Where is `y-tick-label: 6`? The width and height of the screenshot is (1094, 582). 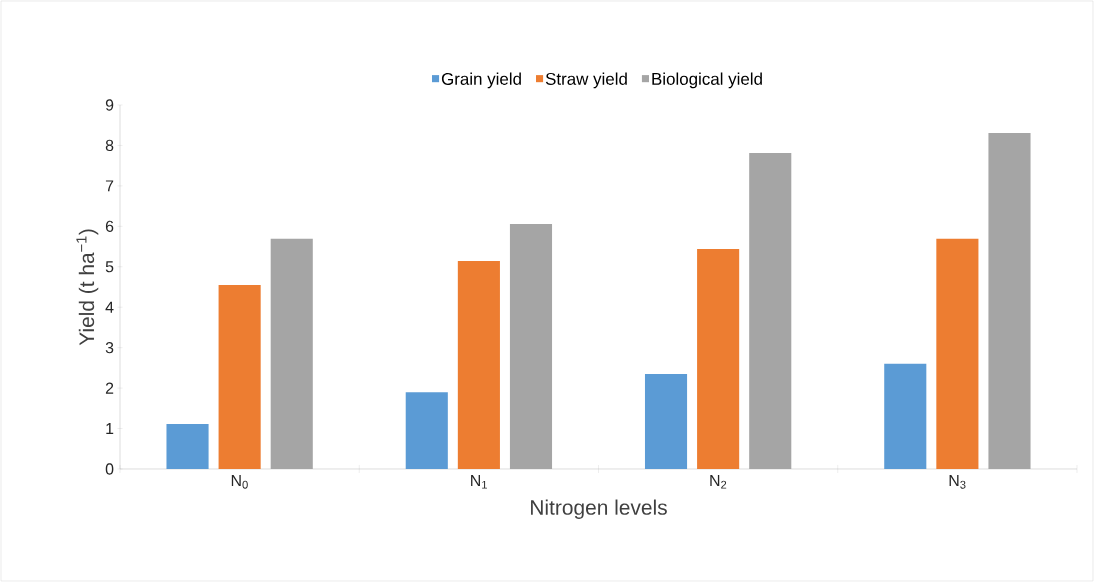
y-tick-label: 6 is located at coordinates (109, 226).